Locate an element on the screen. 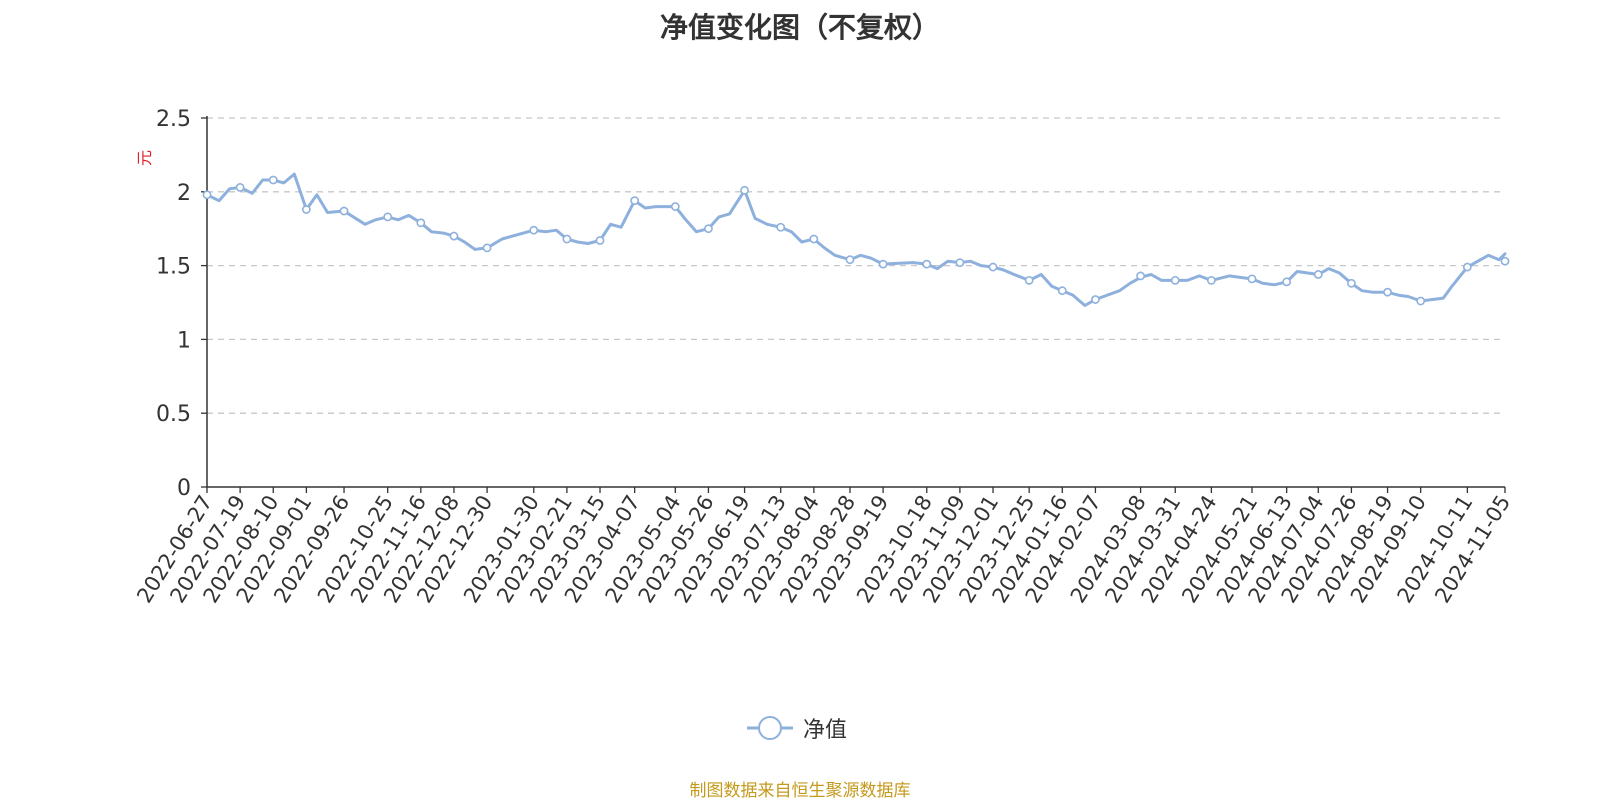 This screenshot has height=801, width=1600. y-axis-label: 元 is located at coordinates (144, 158).